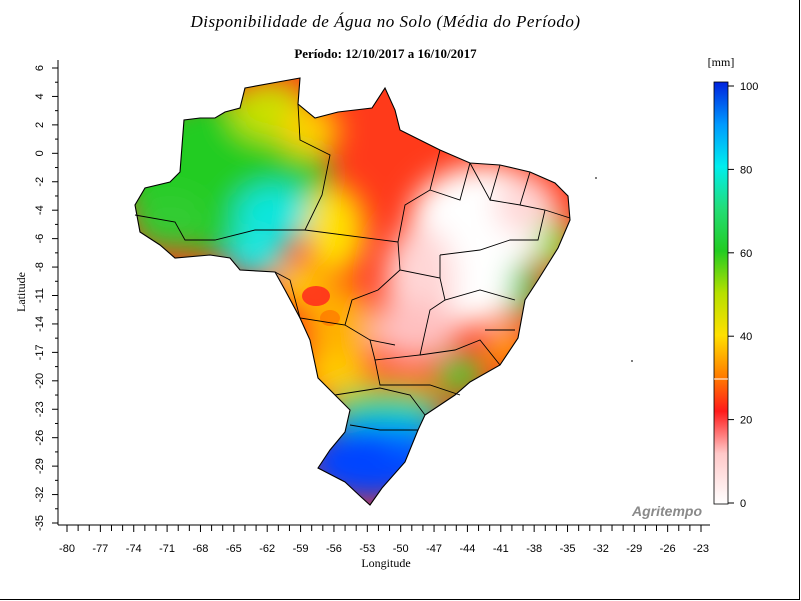 Image resolution: width=801 pixels, height=601 pixels. I want to click on y-tick-label: -17, so click(40, 352).